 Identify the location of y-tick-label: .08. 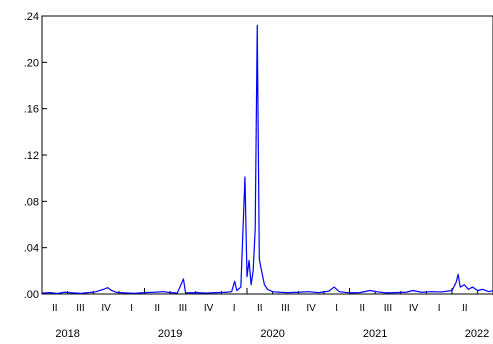
(31, 202).